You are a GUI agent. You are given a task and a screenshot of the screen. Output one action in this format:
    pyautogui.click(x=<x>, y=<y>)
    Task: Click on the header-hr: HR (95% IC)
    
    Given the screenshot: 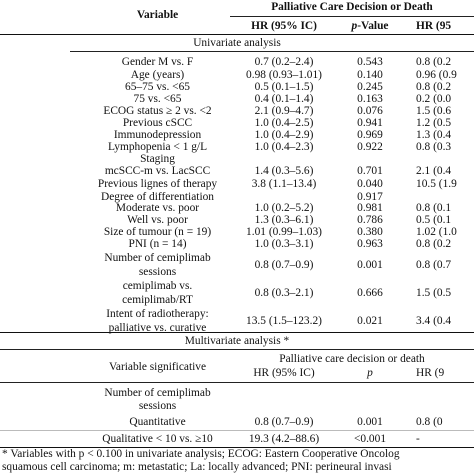 What is the action you would take?
    pyautogui.click(x=284, y=26)
    